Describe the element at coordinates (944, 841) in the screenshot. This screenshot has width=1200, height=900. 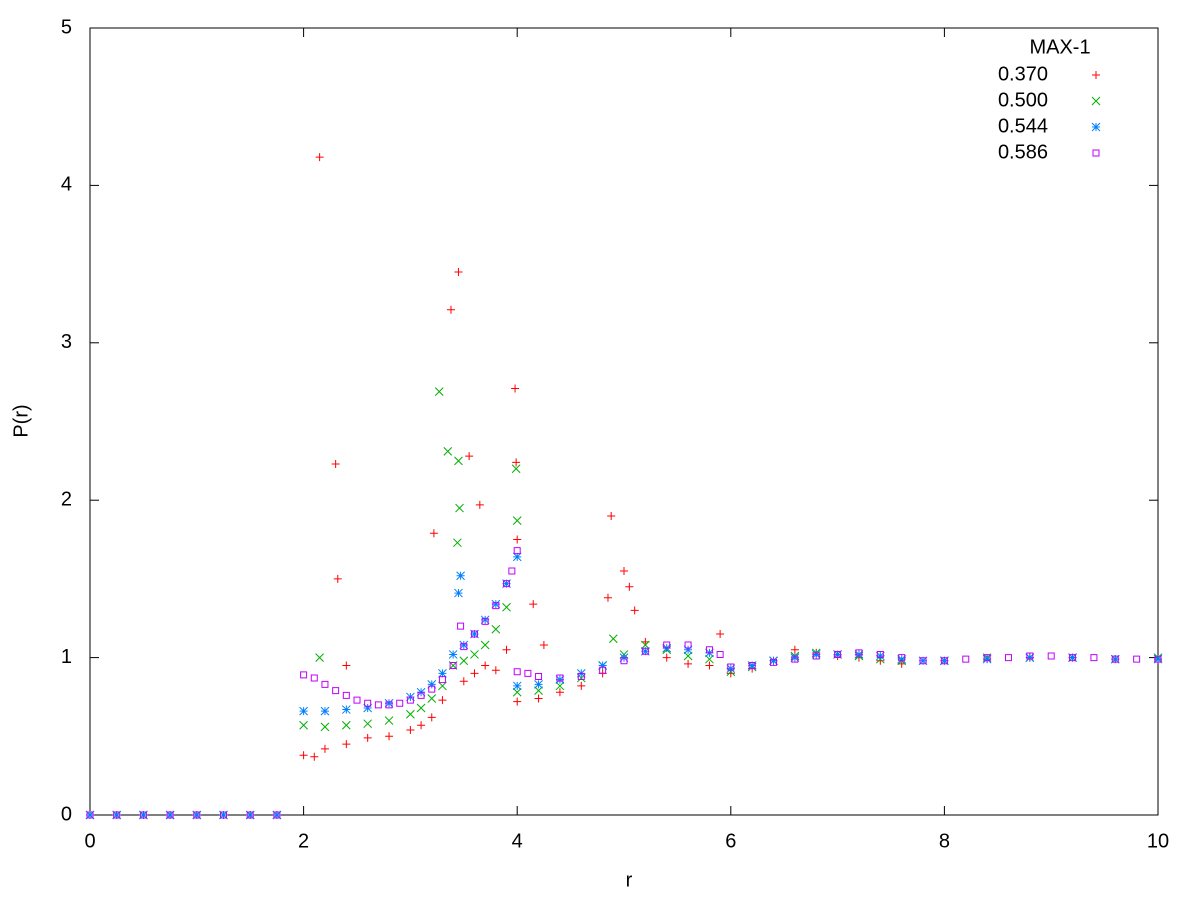
I see `x-tick-label: 8` at that location.